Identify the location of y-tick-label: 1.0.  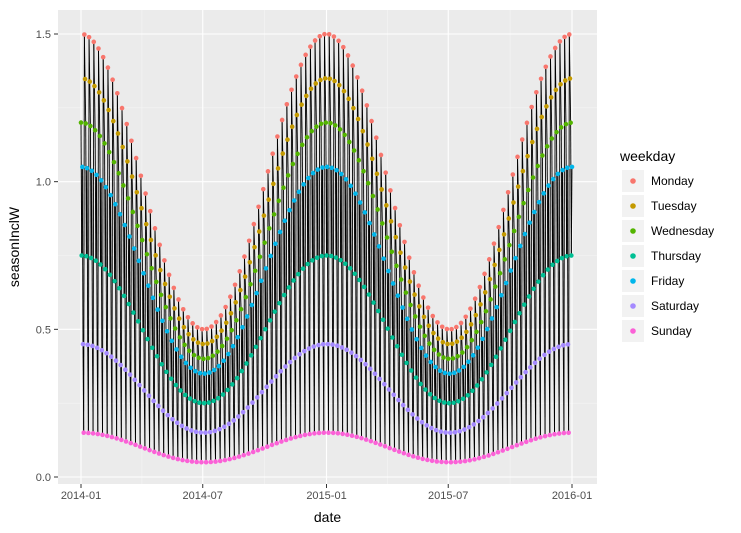
(43, 183).